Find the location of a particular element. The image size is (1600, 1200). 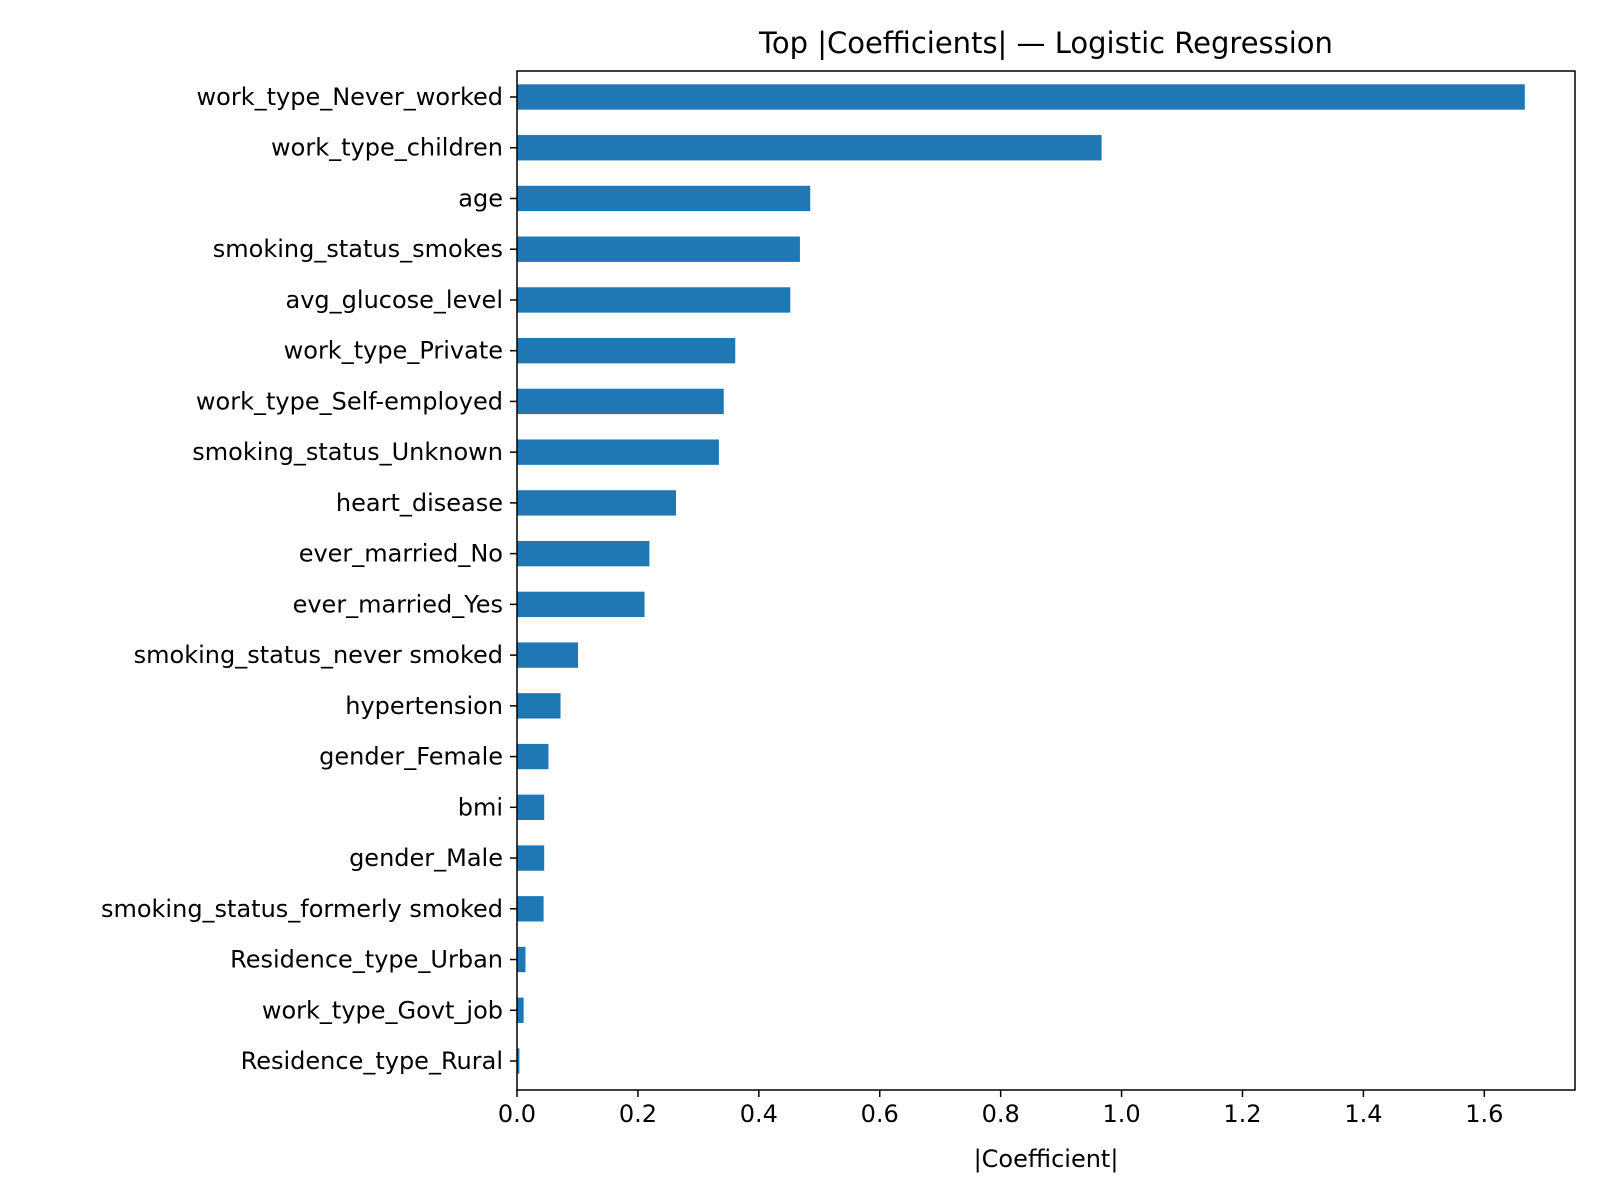

y-tick-label: gender_Female is located at coordinates (411, 757).